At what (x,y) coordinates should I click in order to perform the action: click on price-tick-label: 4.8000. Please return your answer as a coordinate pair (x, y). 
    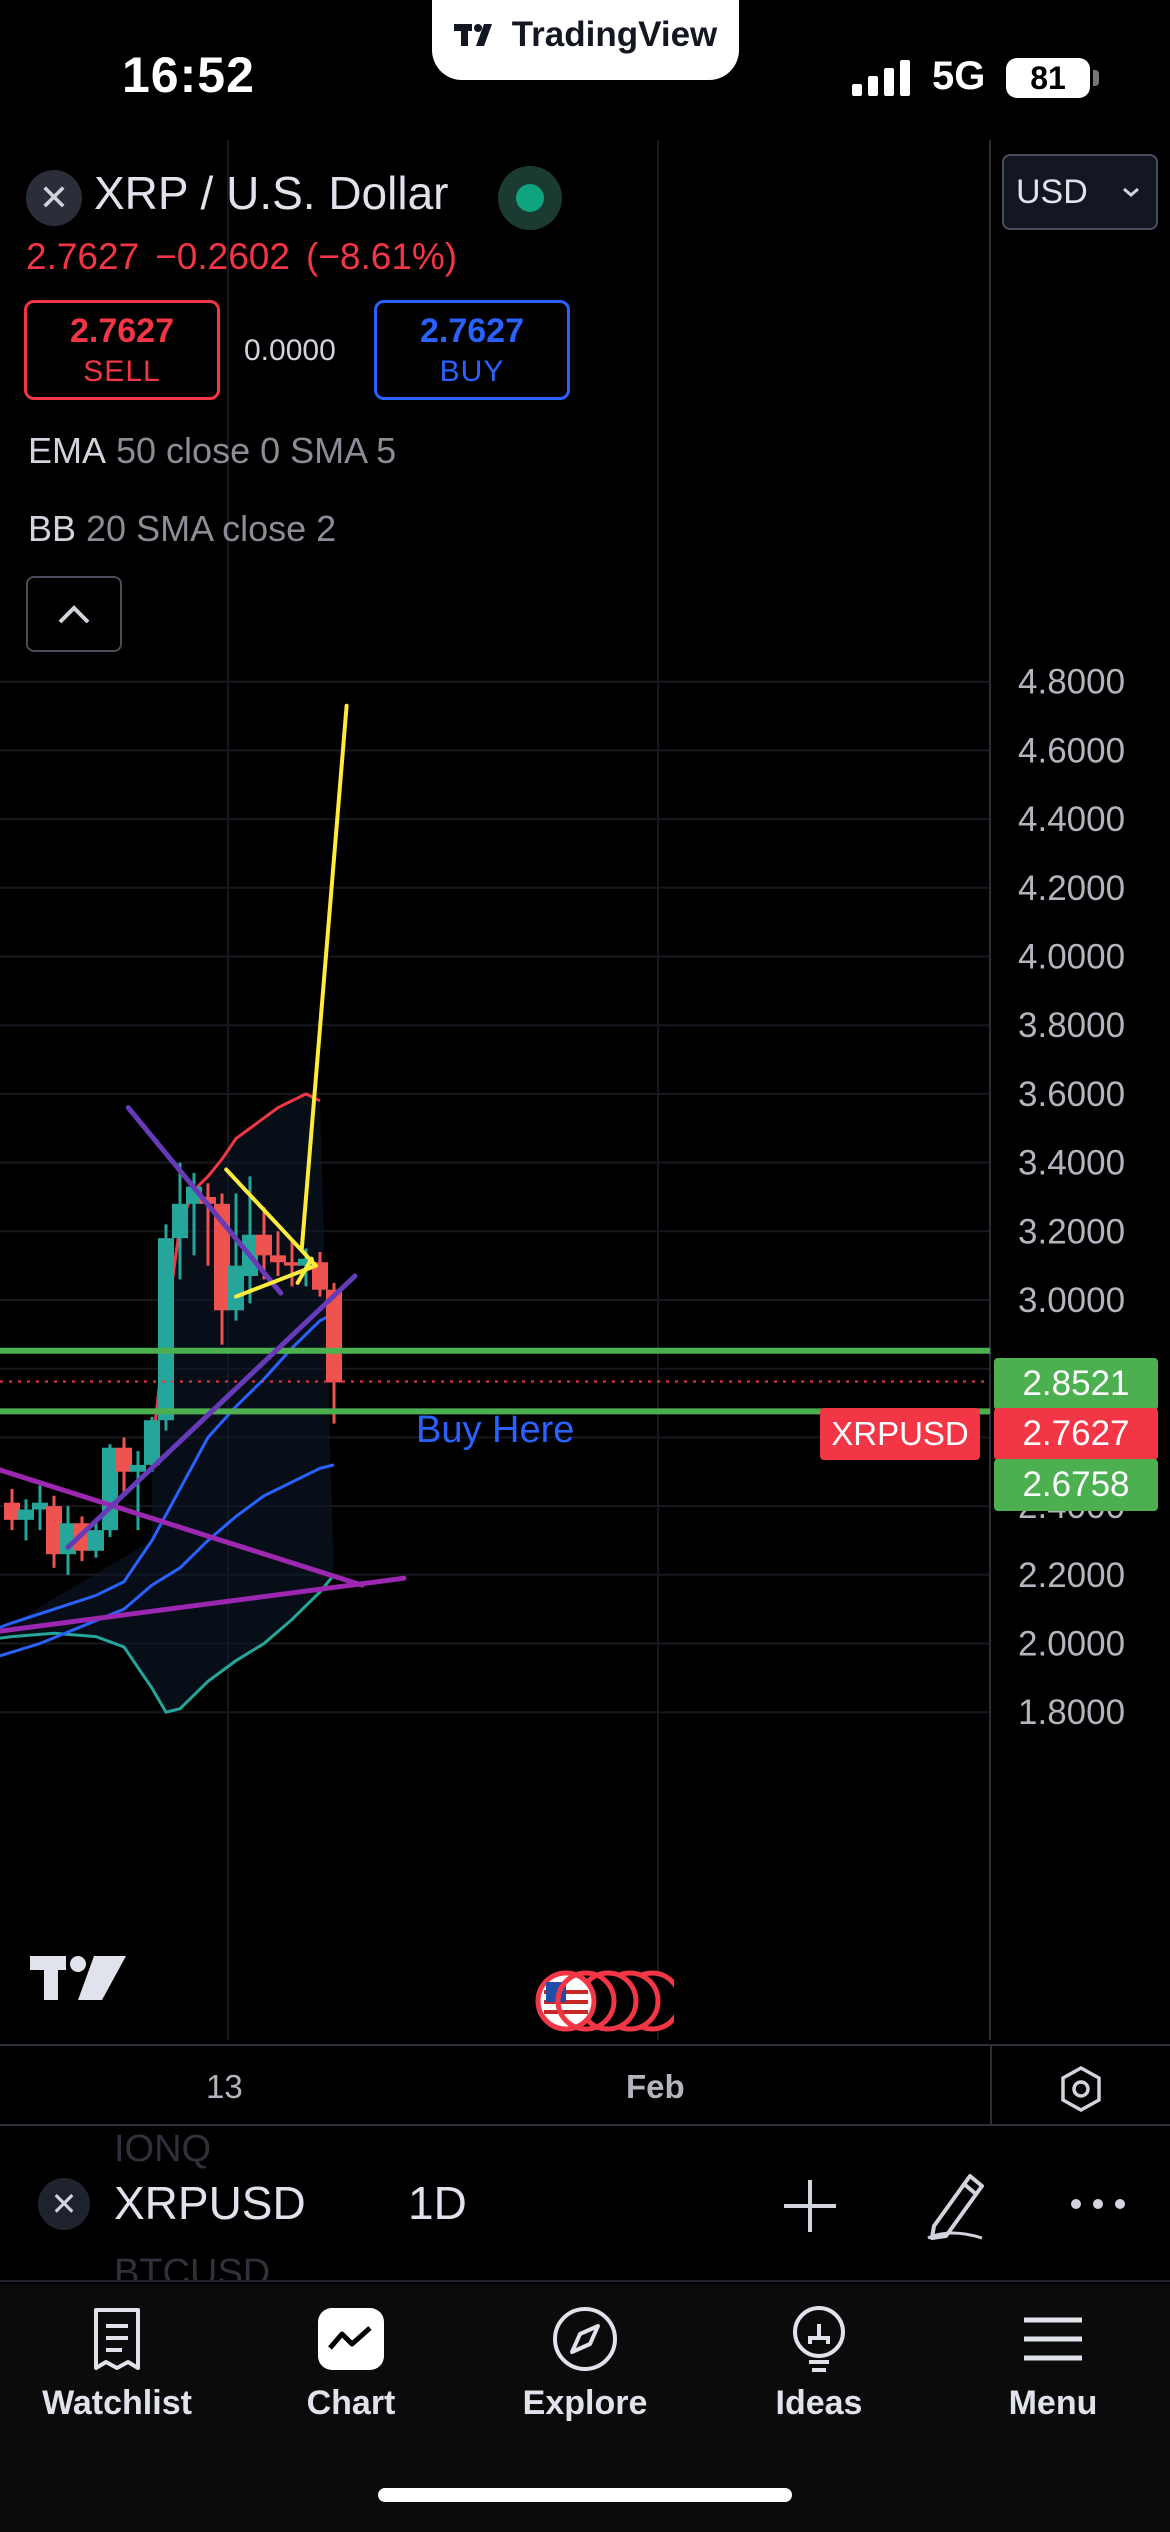
    Looking at the image, I should click on (1071, 682).